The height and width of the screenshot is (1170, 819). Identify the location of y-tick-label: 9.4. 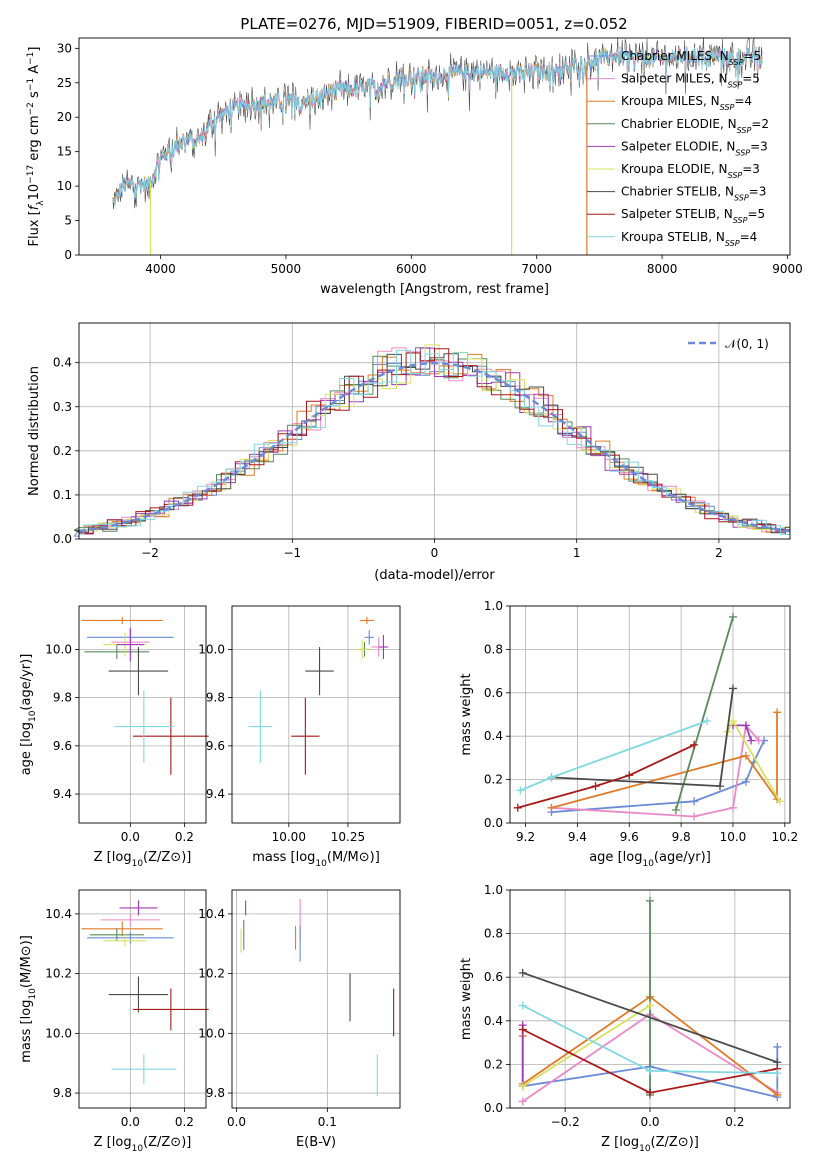
(215, 794).